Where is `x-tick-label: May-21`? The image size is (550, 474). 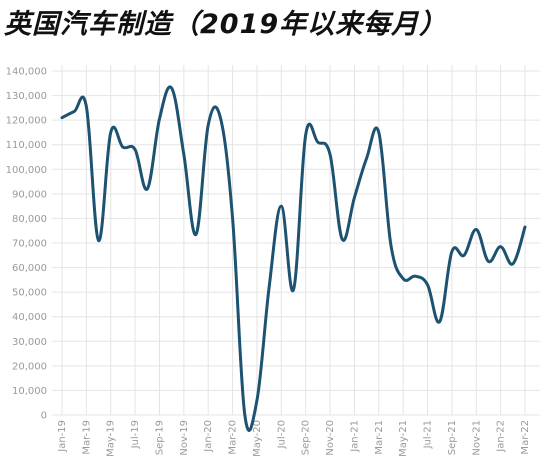
x-tick-label: May-21 is located at coordinates (403, 438).